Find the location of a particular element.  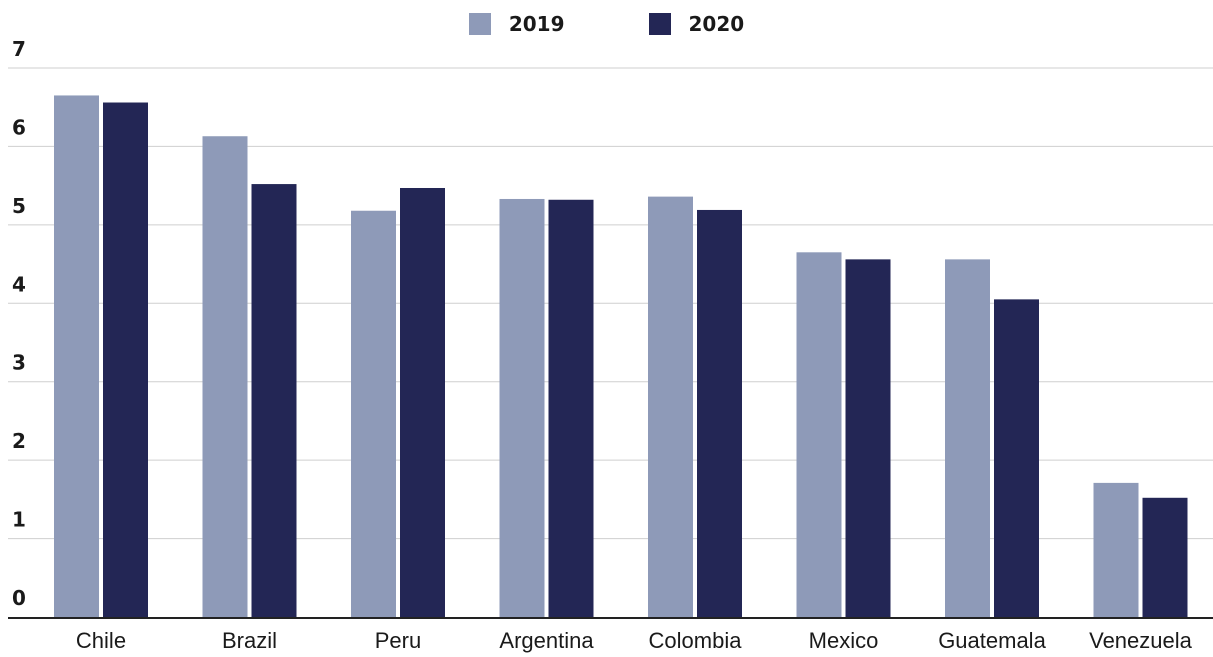

bar-2019-venezuela is located at coordinates (1116, 549).